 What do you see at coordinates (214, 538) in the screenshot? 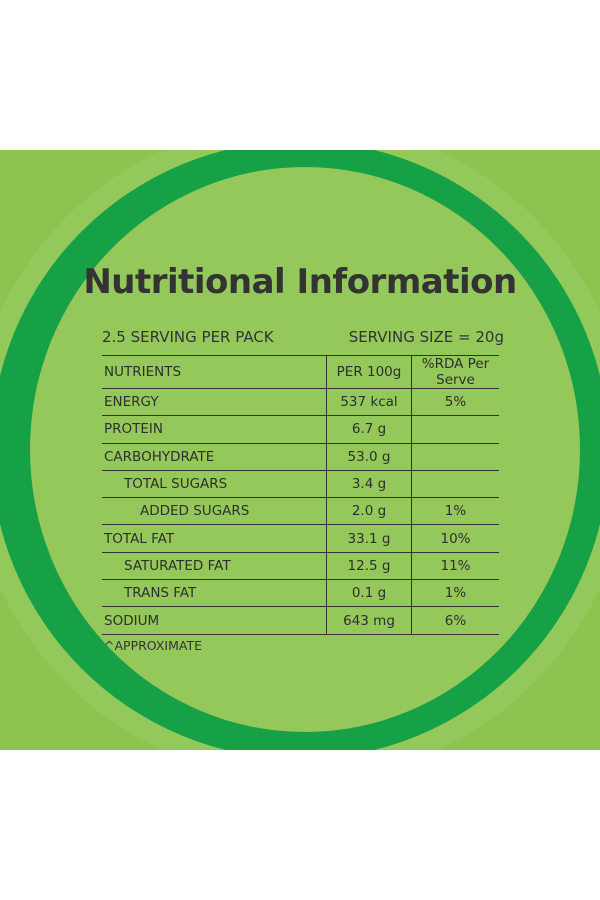
I see `nutrient-name: TOTAL FAT` at bounding box center [214, 538].